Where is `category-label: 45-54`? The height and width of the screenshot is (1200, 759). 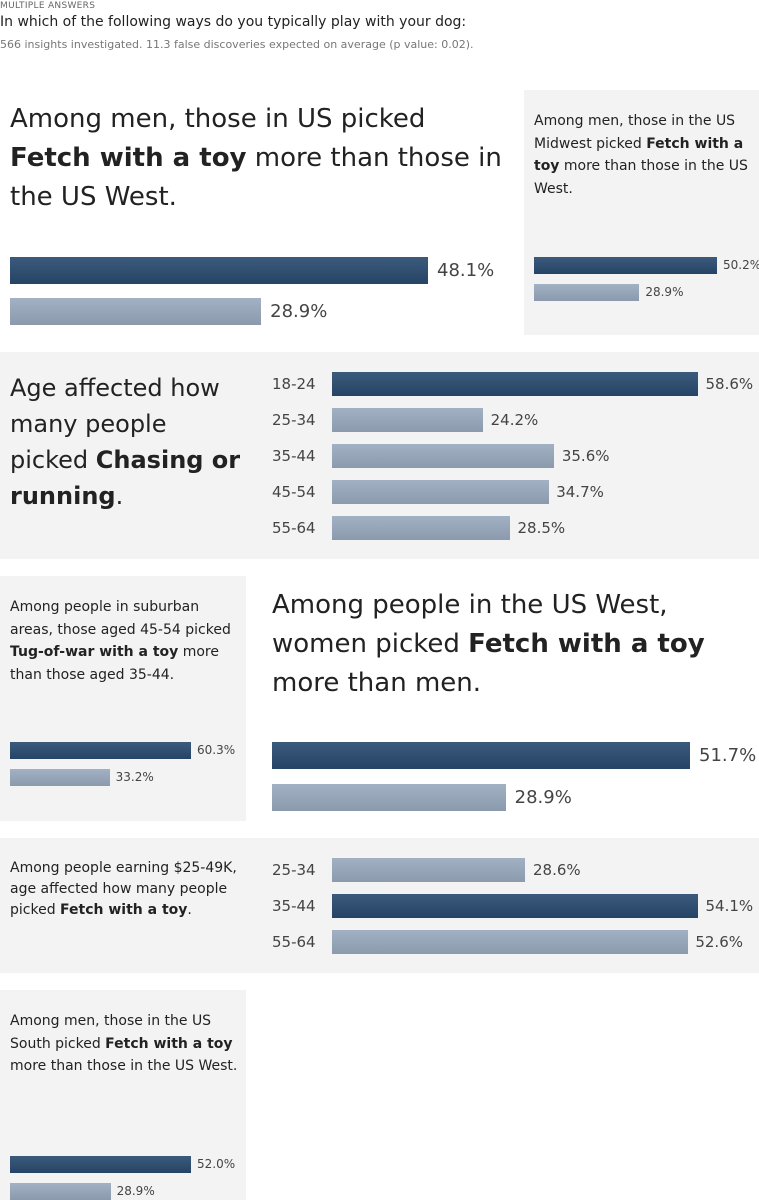 category-label: 45-54 is located at coordinates (294, 492).